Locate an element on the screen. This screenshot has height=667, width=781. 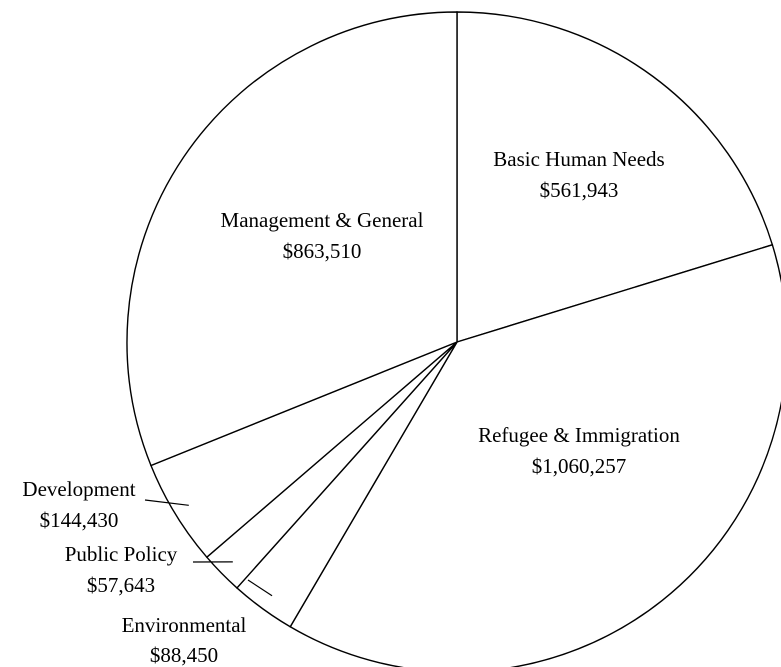
slice-label-environmental: Environmental $88,450 is located at coordinates (184, 640).